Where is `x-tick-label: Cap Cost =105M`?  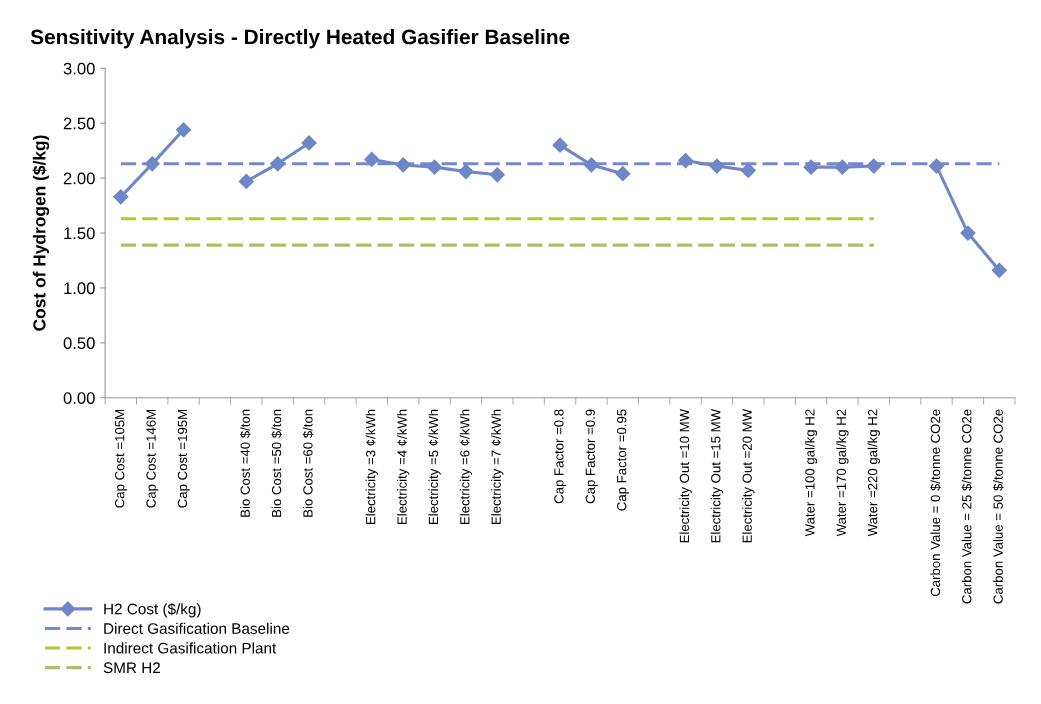
x-tick-label: Cap Cost =105M is located at coordinates (121, 458).